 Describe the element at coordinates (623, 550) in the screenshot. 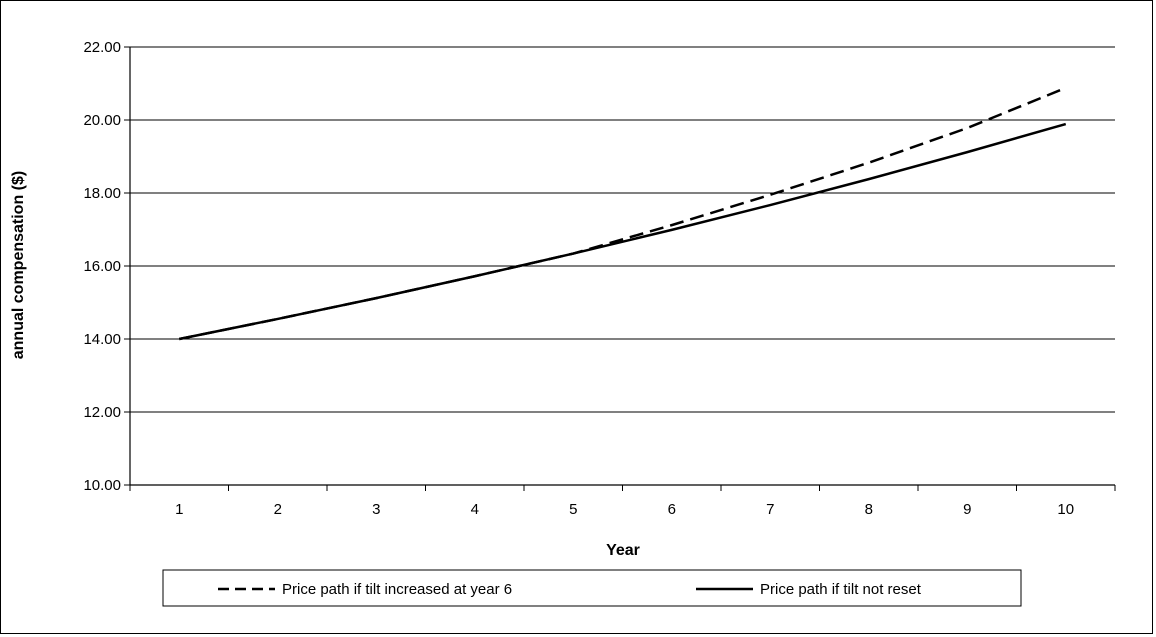

I see `x-axis-title: Year` at that location.